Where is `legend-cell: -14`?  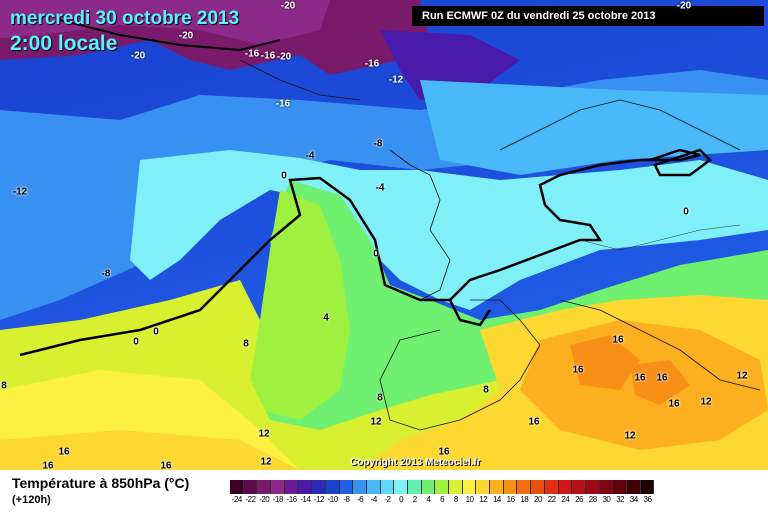 legend-cell: -14 is located at coordinates (305, 492).